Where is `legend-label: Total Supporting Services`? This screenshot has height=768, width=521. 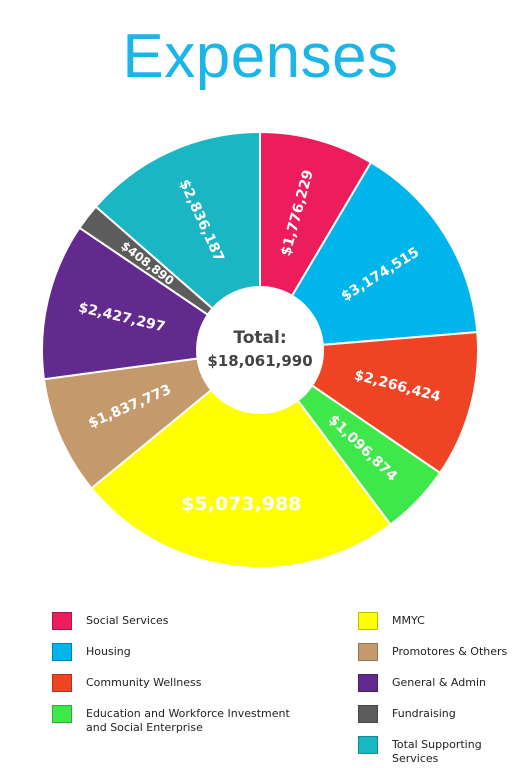
legend-label: Total Supporting Services is located at coordinates (437, 751).